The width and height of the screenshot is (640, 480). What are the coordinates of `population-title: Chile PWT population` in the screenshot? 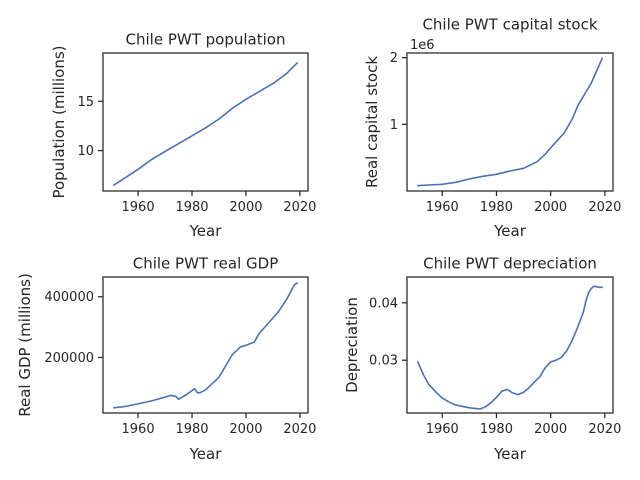 It's located at (206, 40).